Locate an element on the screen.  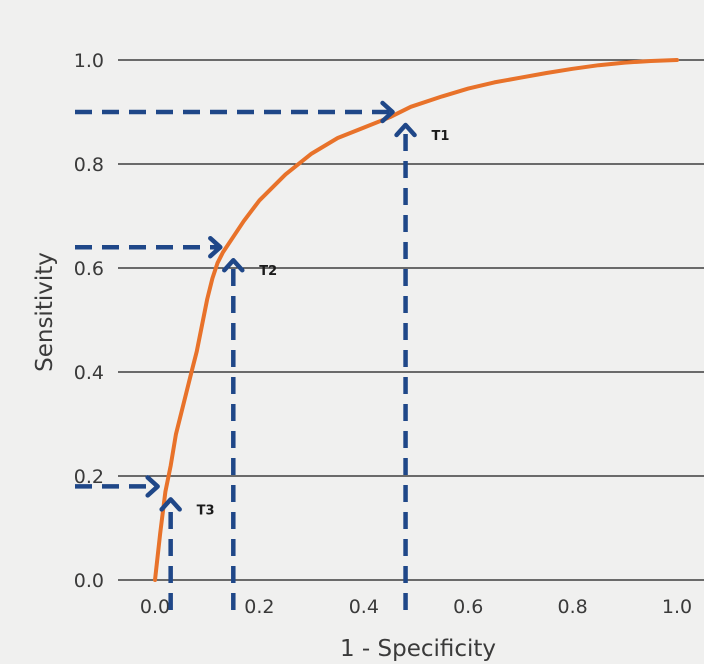
y-tick-labels: 0.0 0.2 0.4 0.6 0.8 1.0 is located at coordinates (89, 321).